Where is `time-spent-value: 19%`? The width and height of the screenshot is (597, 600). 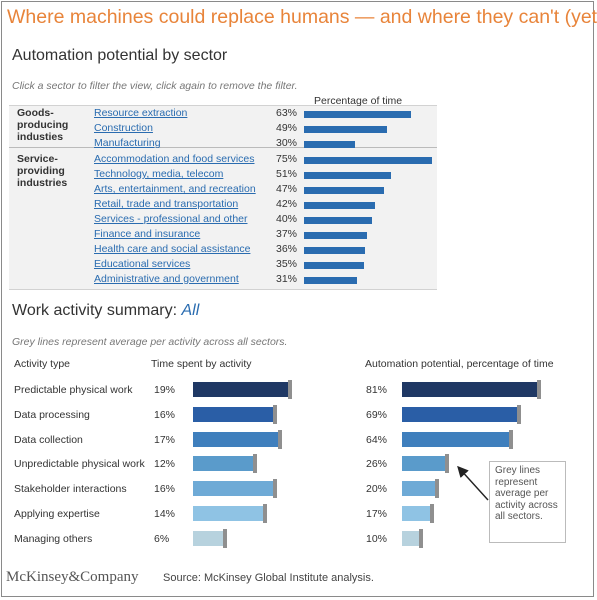
time-spent-value: 19% is located at coordinates (165, 390).